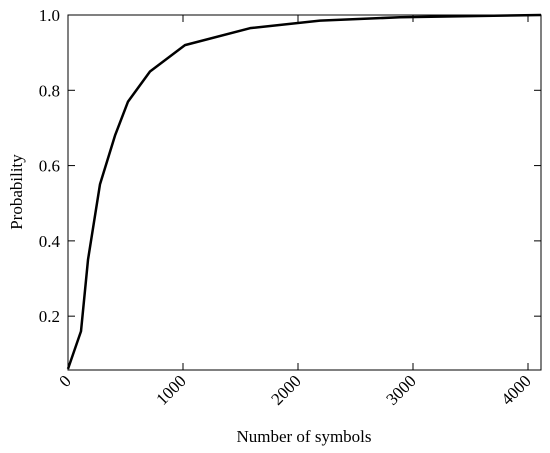 This screenshot has height=453, width=550. What do you see at coordinates (303, 436) in the screenshot?
I see `x-axis-label: Number of symbols` at bounding box center [303, 436].